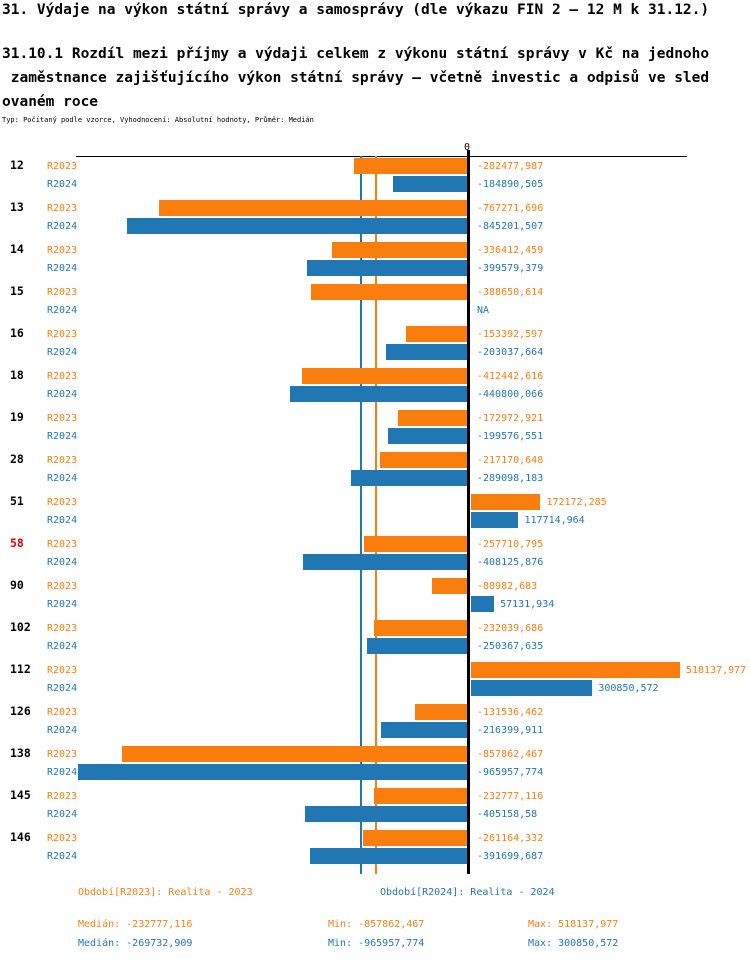  What do you see at coordinates (20, 711) in the screenshot?
I see `category-label: 126` at bounding box center [20, 711].